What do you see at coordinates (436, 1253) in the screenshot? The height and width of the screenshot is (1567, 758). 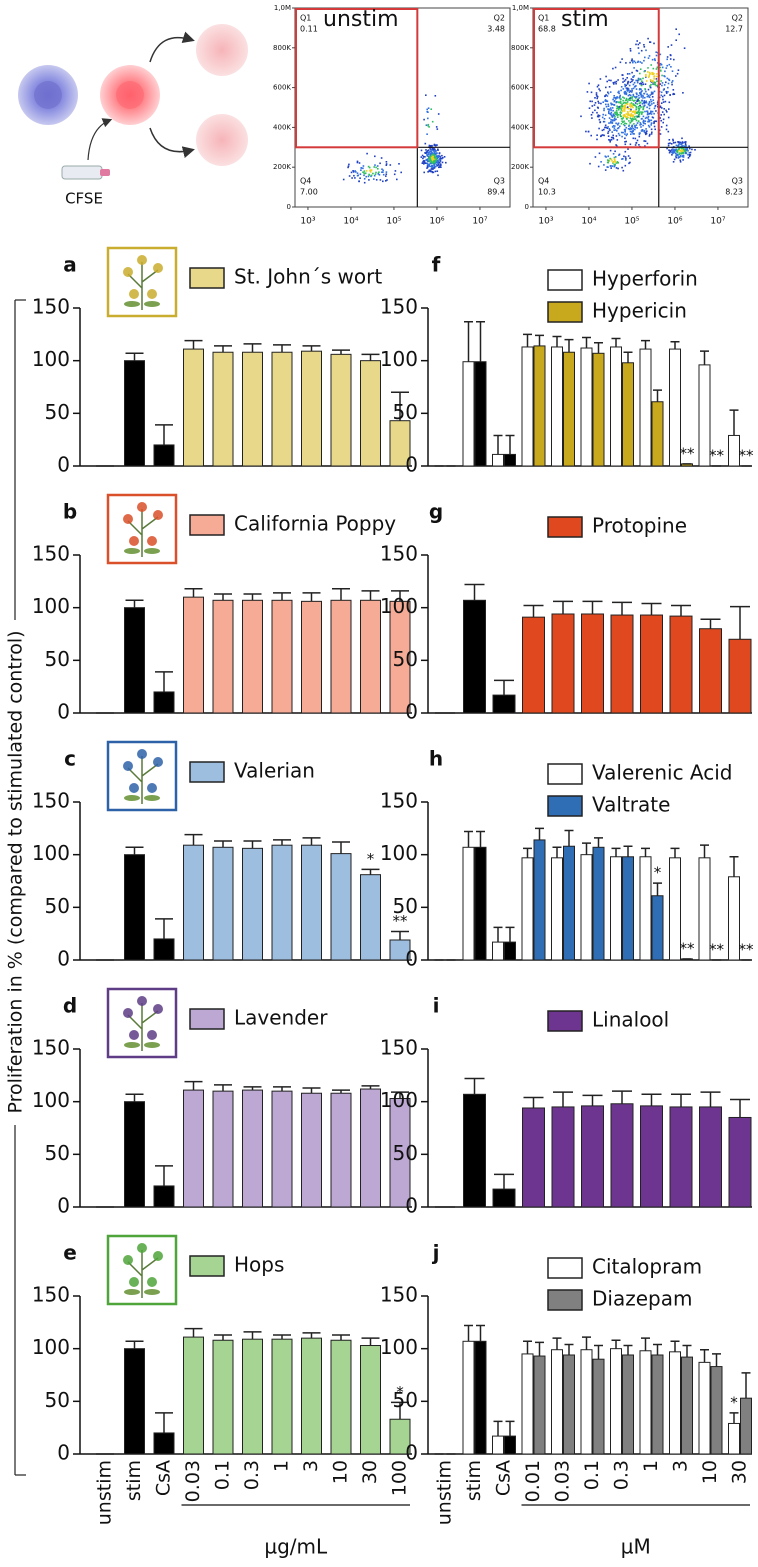 I see `panel-letter: j` at bounding box center [436, 1253].